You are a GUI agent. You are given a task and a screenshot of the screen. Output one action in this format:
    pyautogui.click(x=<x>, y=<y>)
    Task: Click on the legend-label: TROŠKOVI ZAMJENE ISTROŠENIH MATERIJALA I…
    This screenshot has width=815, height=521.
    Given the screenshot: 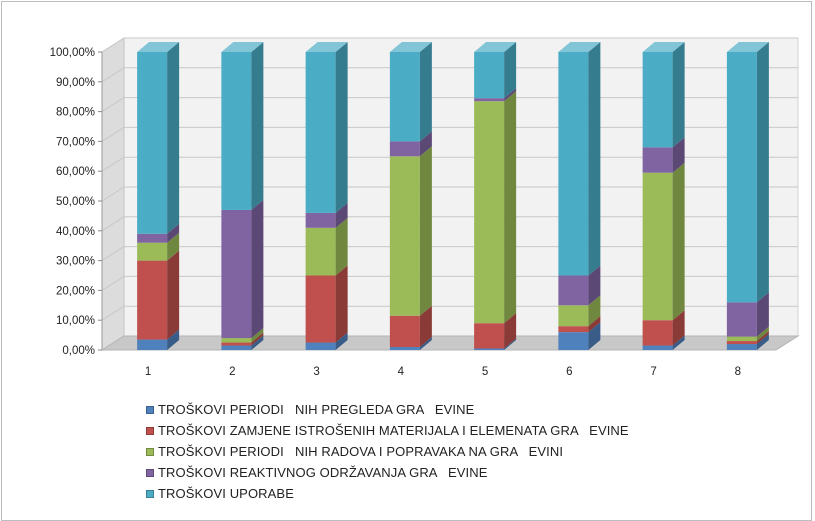 What is the action you would take?
    pyautogui.click(x=393, y=430)
    